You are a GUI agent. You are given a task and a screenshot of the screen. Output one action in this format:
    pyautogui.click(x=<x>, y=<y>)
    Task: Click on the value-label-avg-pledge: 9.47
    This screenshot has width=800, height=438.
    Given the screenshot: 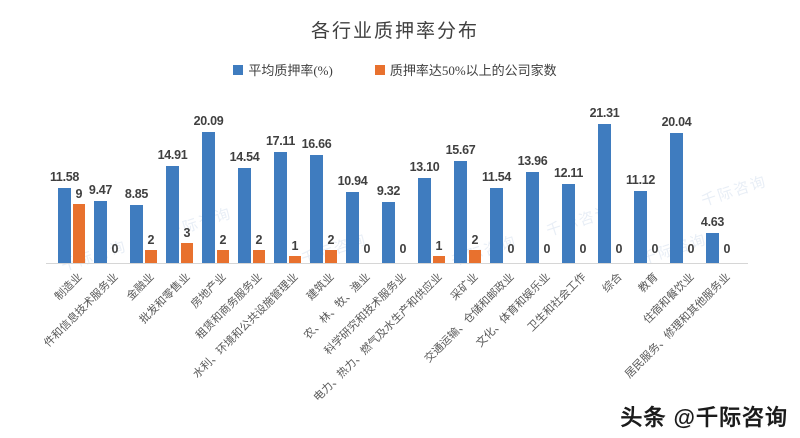 What is the action you would take?
    pyautogui.click(x=100, y=190)
    